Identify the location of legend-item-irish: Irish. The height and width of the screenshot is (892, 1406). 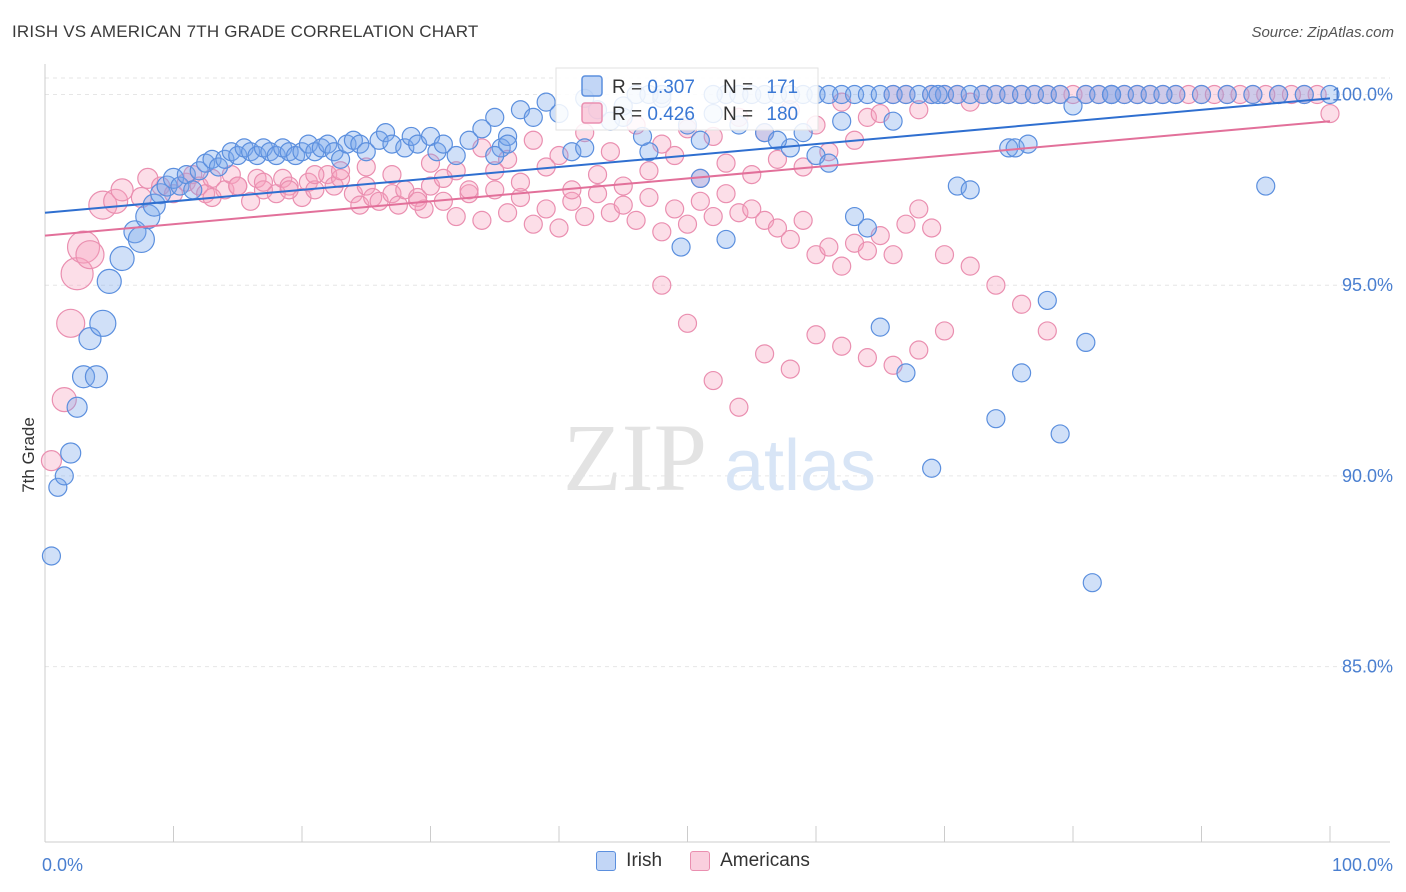
(629, 861).